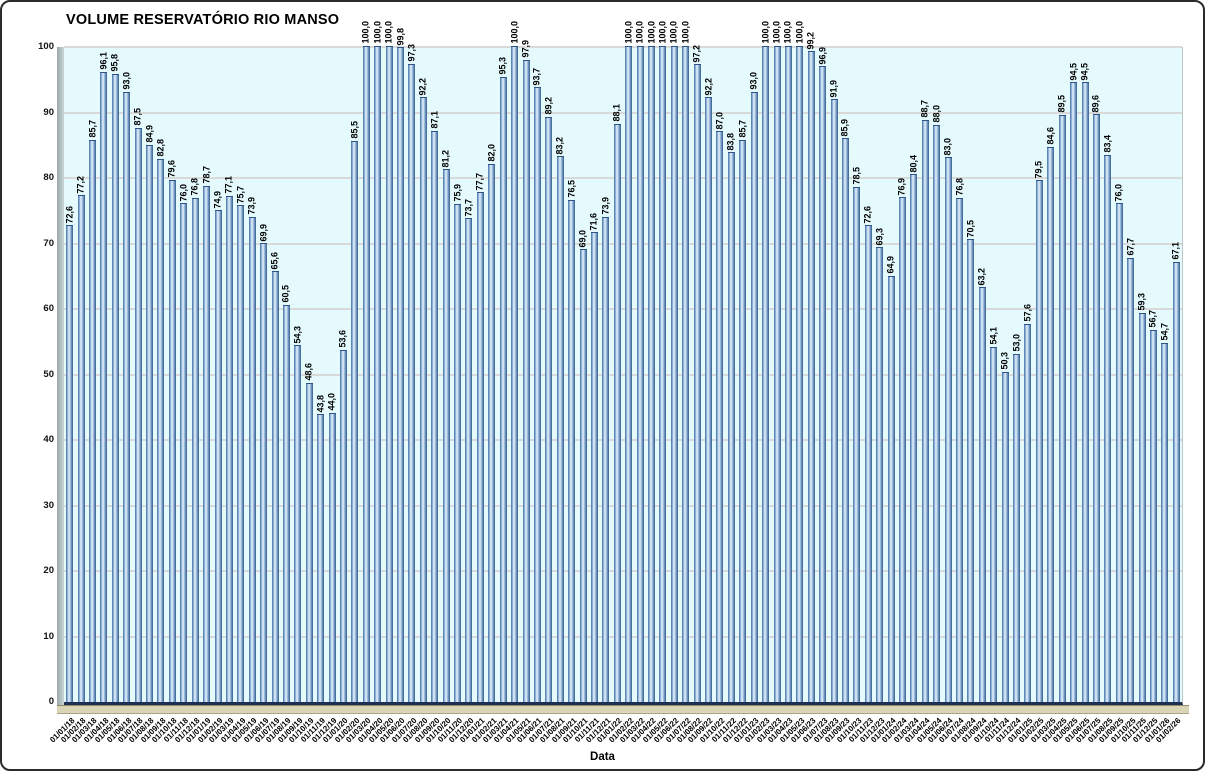 This screenshot has height=771, width=1205. What do you see at coordinates (833, 88) in the screenshot?
I see `bar-value-label: 91,9` at bounding box center [833, 88].